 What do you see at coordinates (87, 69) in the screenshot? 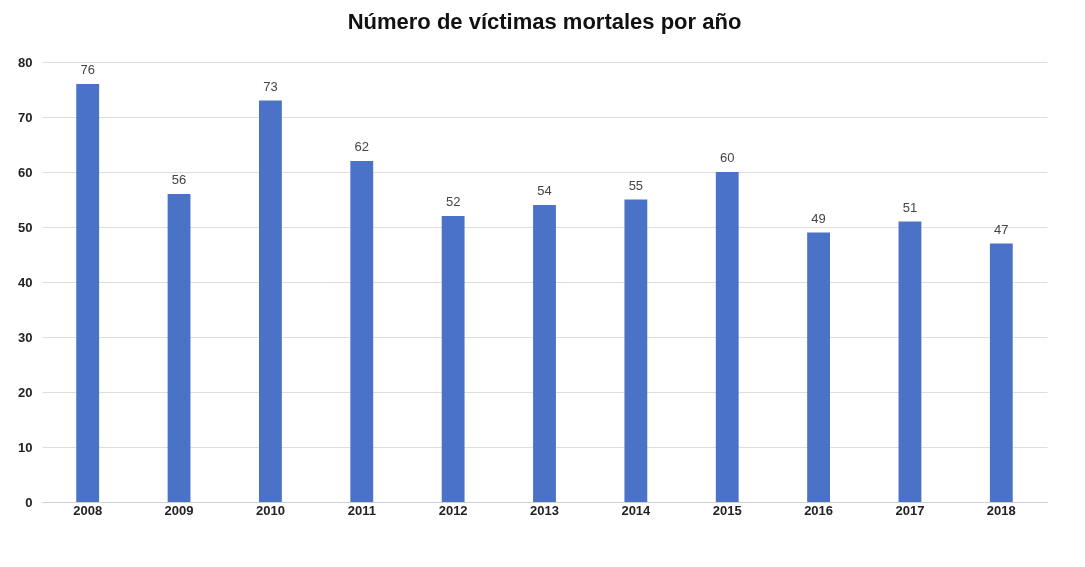
I see `data-label: 76` at bounding box center [87, 69].